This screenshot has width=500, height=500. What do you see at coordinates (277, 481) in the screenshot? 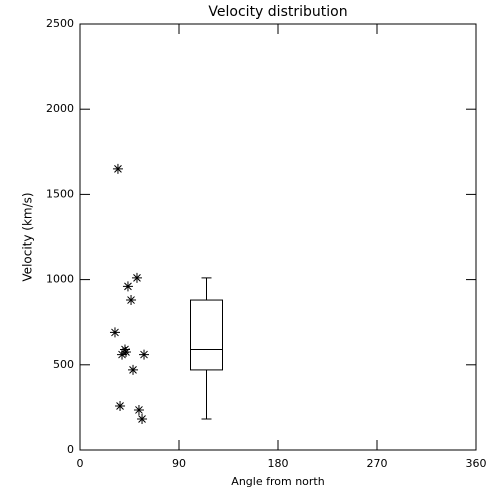
I see `x-axis-label: Angle from north` at bounding box center [277, 481].